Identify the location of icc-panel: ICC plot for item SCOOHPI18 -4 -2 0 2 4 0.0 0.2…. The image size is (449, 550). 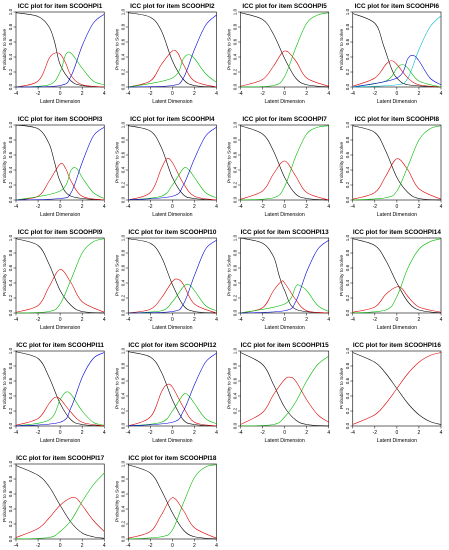
(166, 502).